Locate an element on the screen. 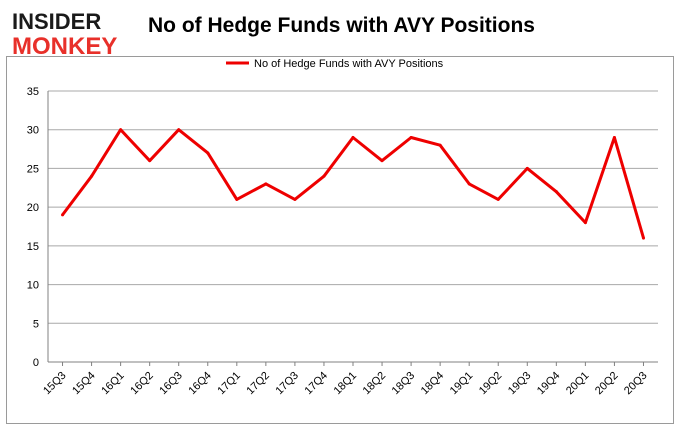 This screenshot has width=680, height=433. x-tick-label: 19Q2 is located at coordinates (491, 384).